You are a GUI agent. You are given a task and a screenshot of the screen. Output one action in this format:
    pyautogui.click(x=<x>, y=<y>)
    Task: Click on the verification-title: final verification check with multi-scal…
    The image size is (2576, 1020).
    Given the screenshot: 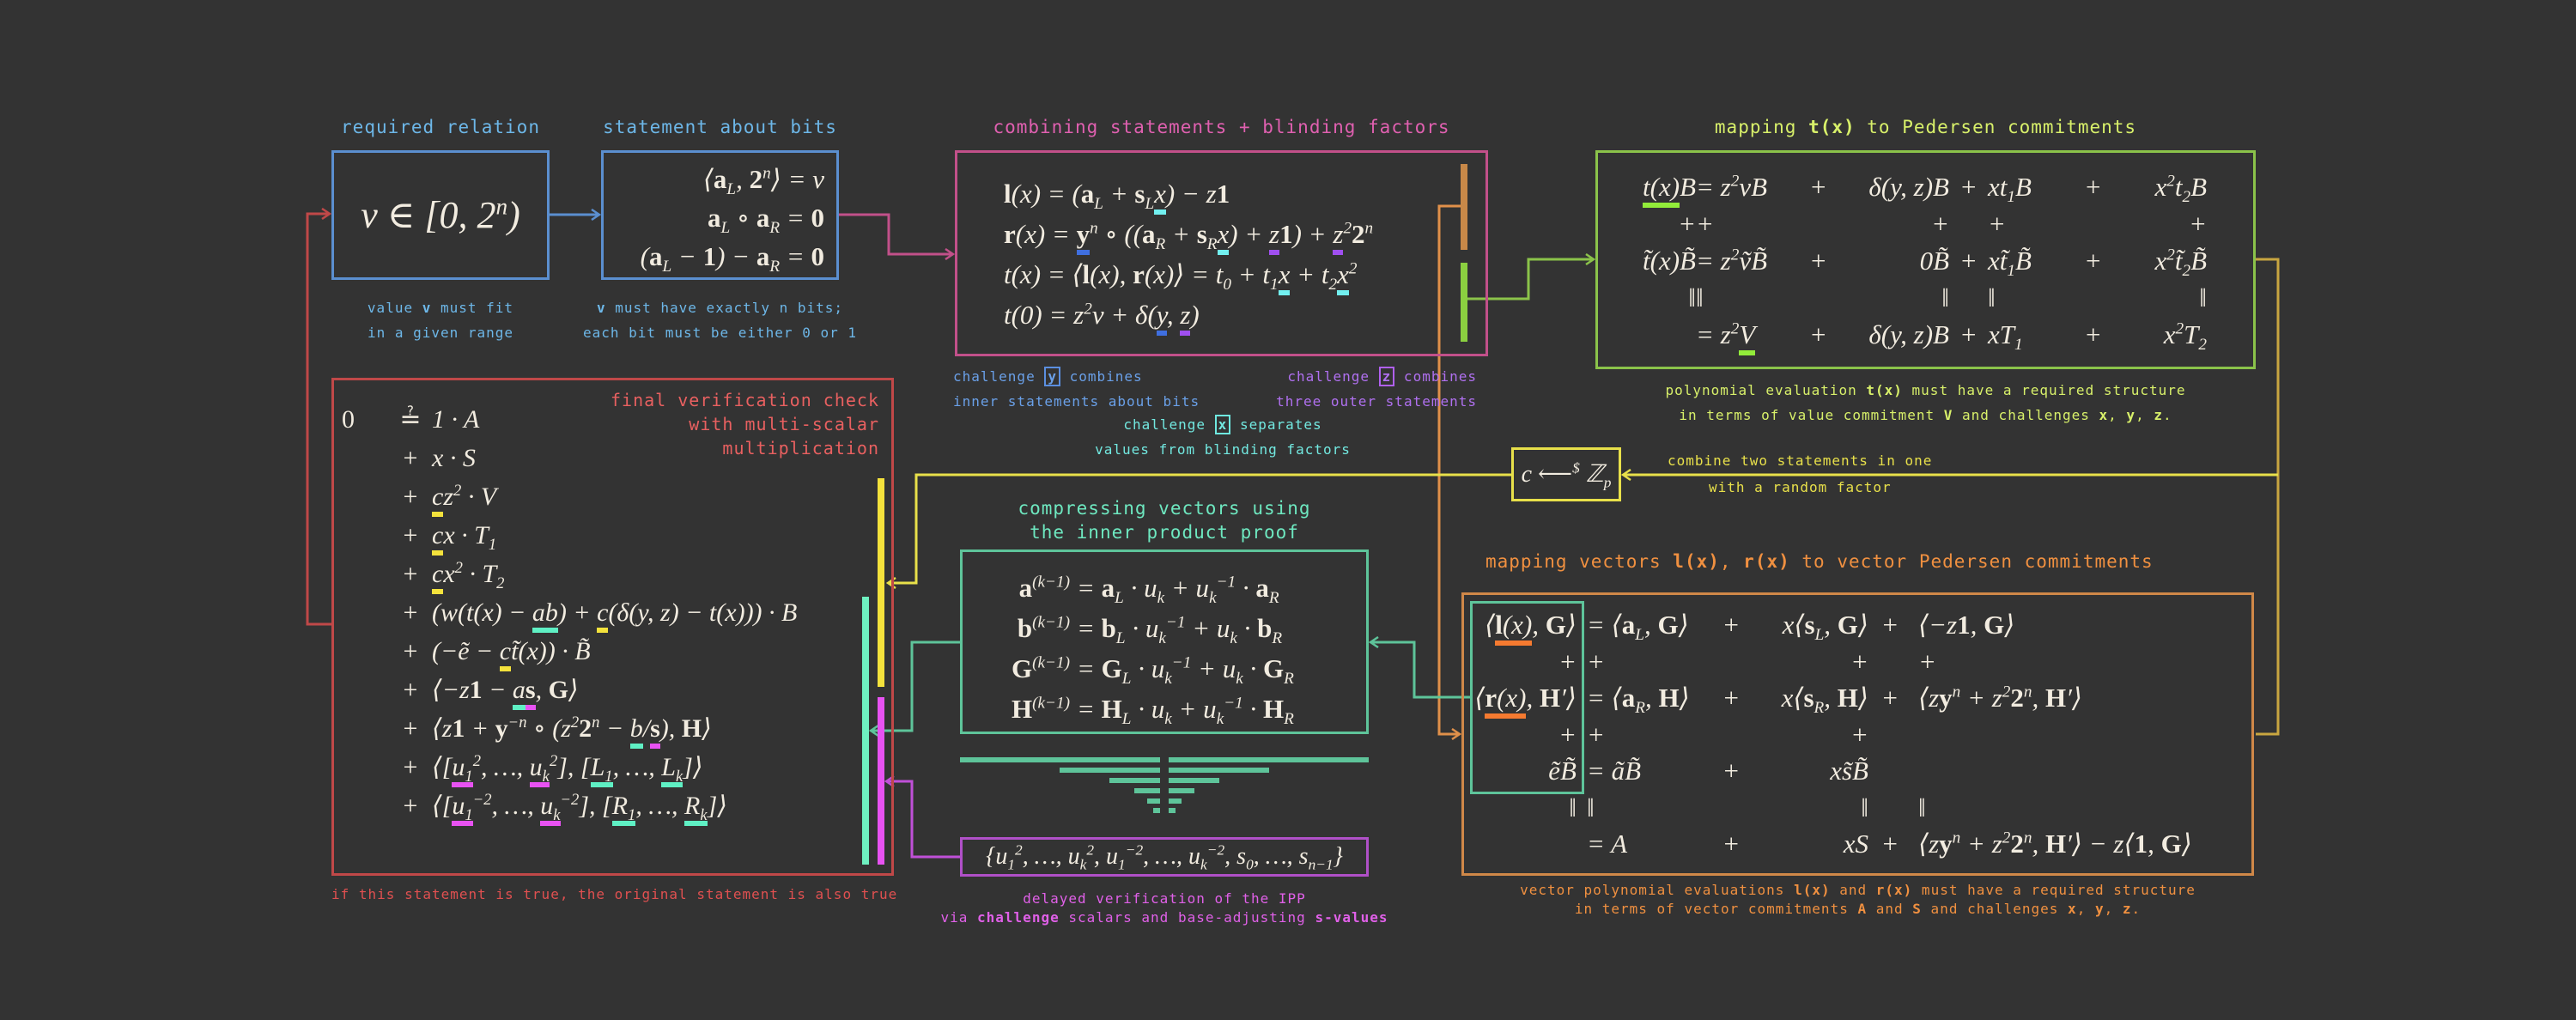 What is the action you would take?
    pyautogui.click(x=697, y=424)
    